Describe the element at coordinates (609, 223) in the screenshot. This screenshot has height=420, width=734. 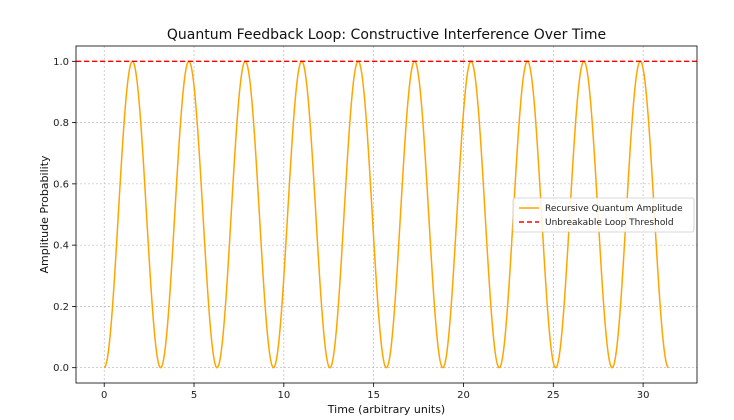
I see `legend-entry-unbreakable-loop-threshold: Unbreakable Loop Threshold` at that location.